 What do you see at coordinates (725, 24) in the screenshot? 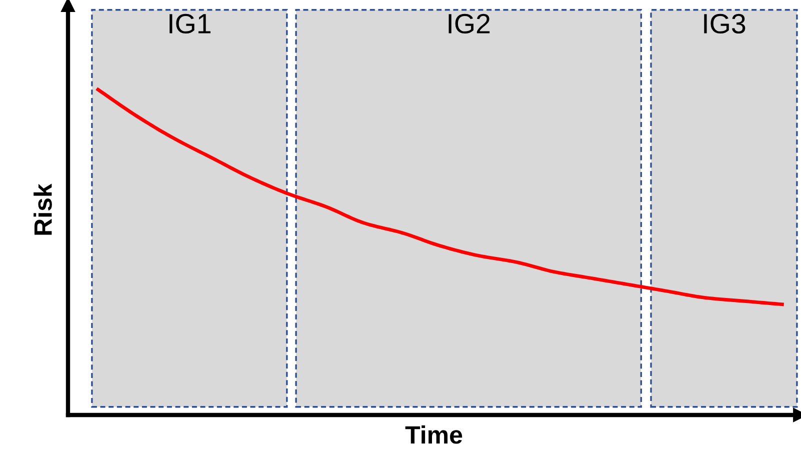
I see `text: IG3` at bounding box center [725, 24].